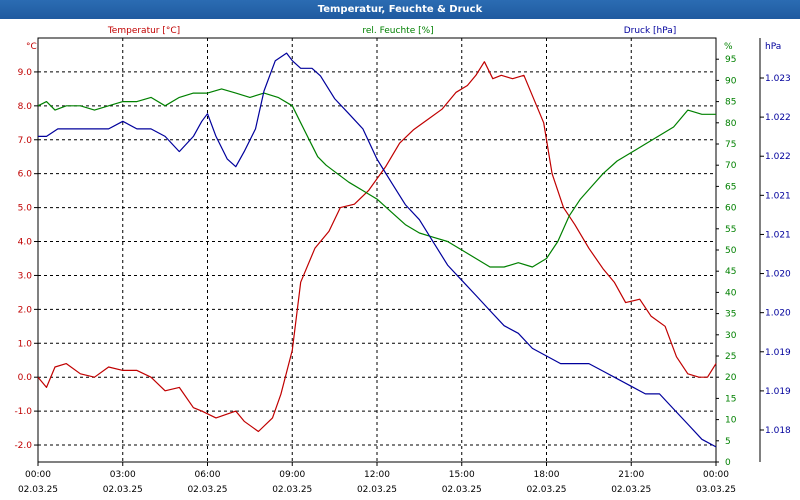 This screenshot has height=500, width=800. What do you see at coordinates (716, 490) in the screenshot?
I see `x-date-label: 03.03.25` at bounding box center [716, 490].